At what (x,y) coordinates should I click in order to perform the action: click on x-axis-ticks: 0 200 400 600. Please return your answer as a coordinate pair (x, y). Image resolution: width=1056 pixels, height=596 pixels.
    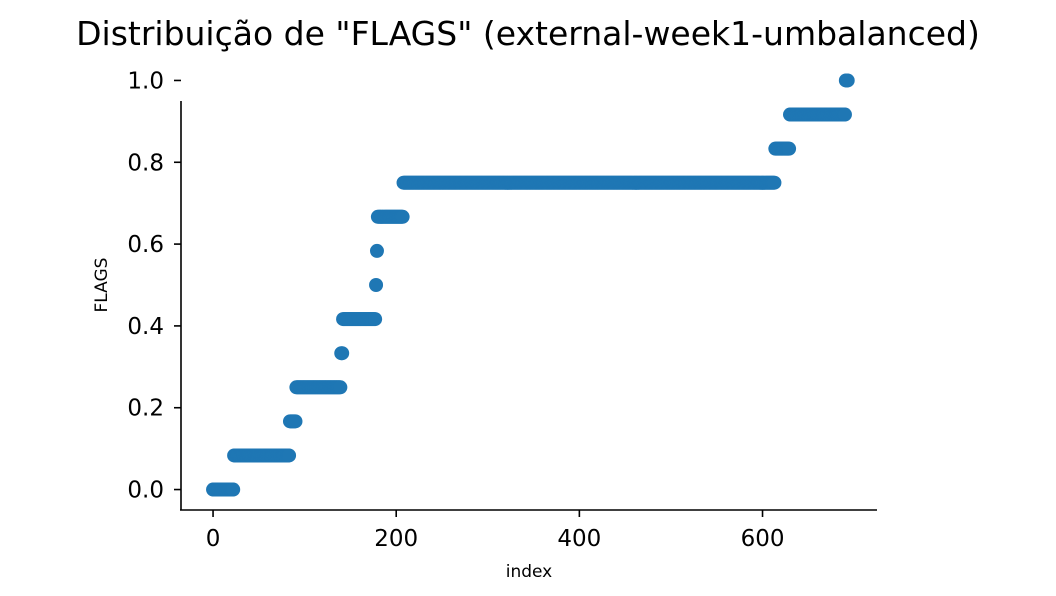
    Looking at the image, I should click on (495, 531).